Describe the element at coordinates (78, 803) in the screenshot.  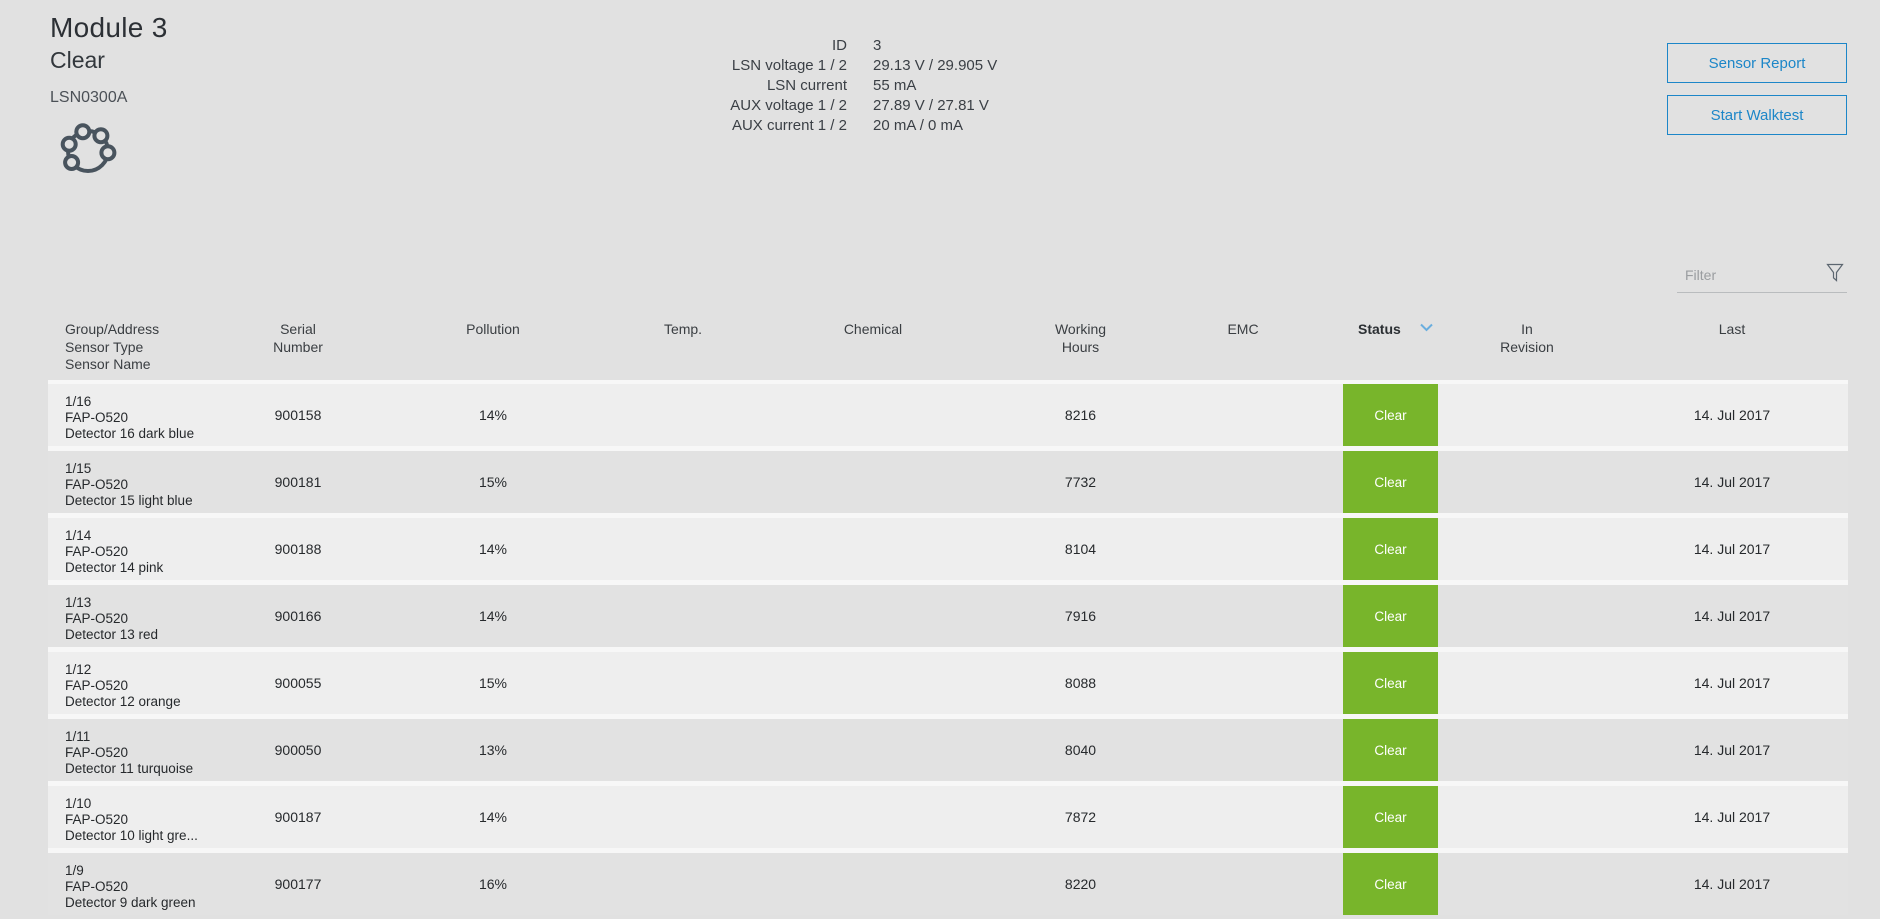
I see `group-address-text: 1/10` at that location.